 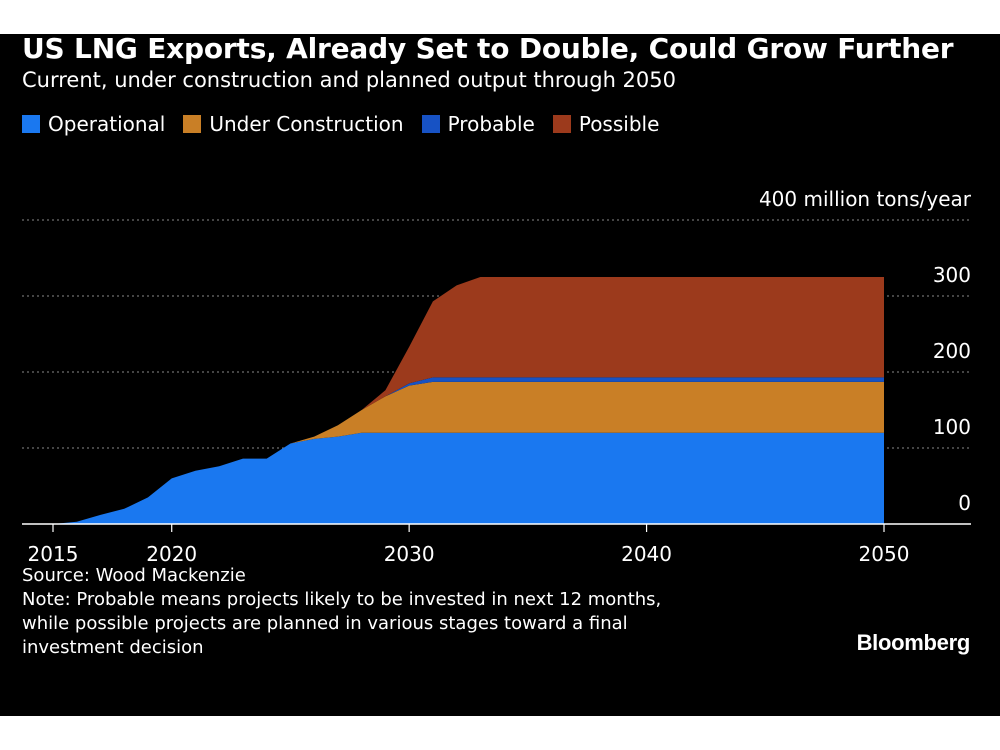 I want to click on x-tick-label-2030: 2030, so click(x=409, y=554).